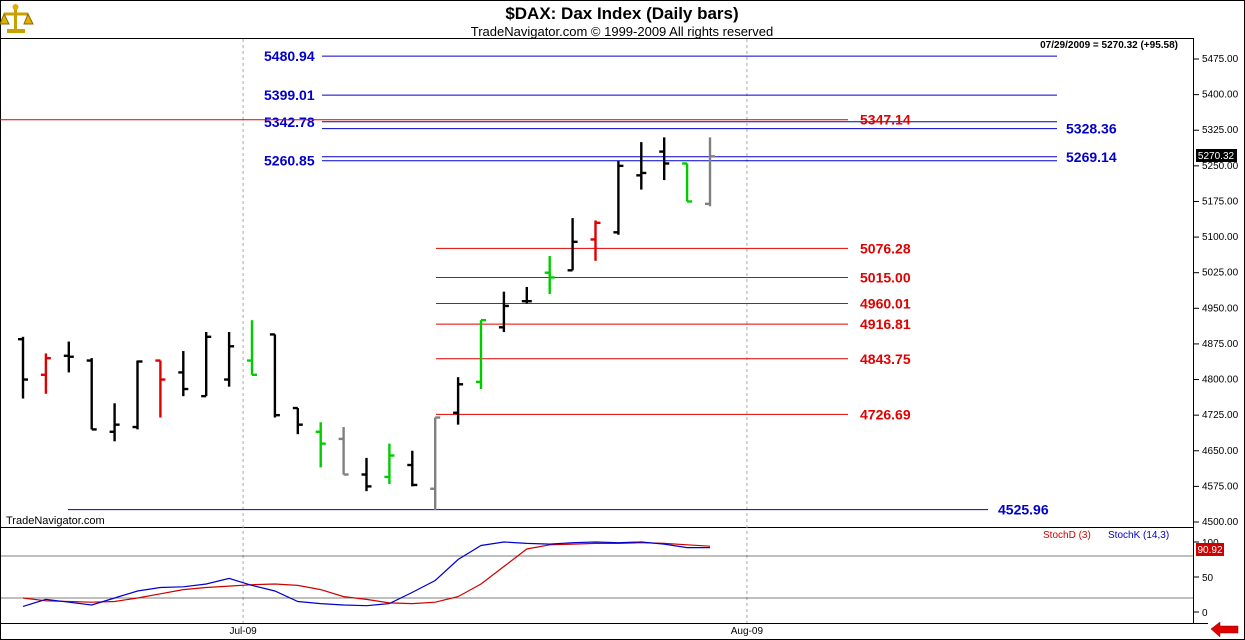 This screenshot has height=640, width=1245. I want to click on y-tick-label: 5025.00, so click(1220, 273).